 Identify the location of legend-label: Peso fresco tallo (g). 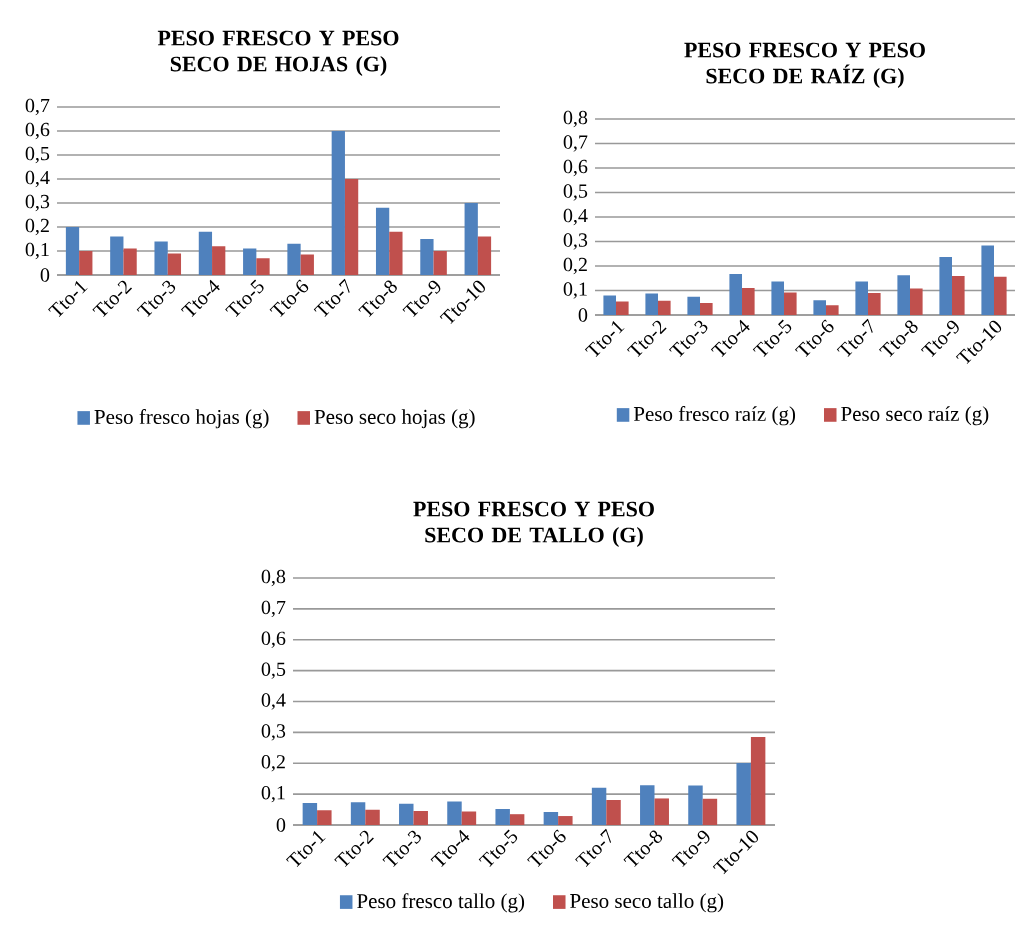
(441, 903).